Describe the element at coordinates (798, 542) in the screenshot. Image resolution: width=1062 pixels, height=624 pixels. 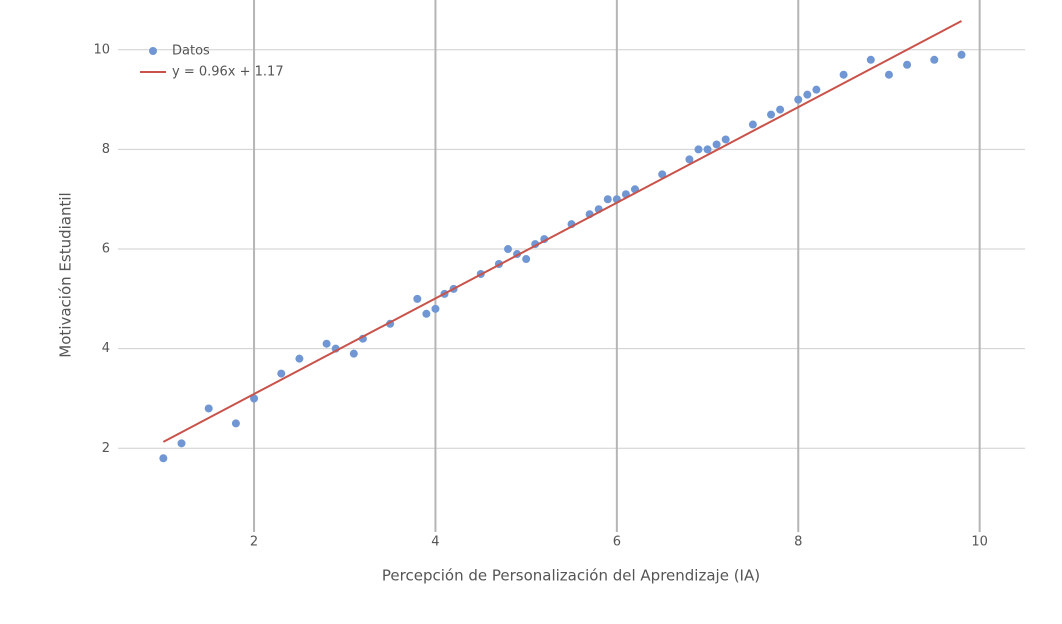
I see `x-tick-label: 8` at that location.